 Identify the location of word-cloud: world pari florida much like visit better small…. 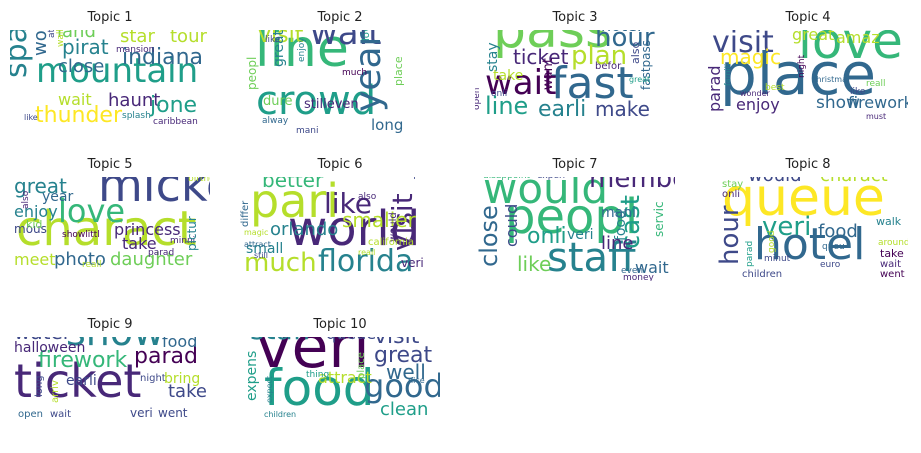
(340, 229).